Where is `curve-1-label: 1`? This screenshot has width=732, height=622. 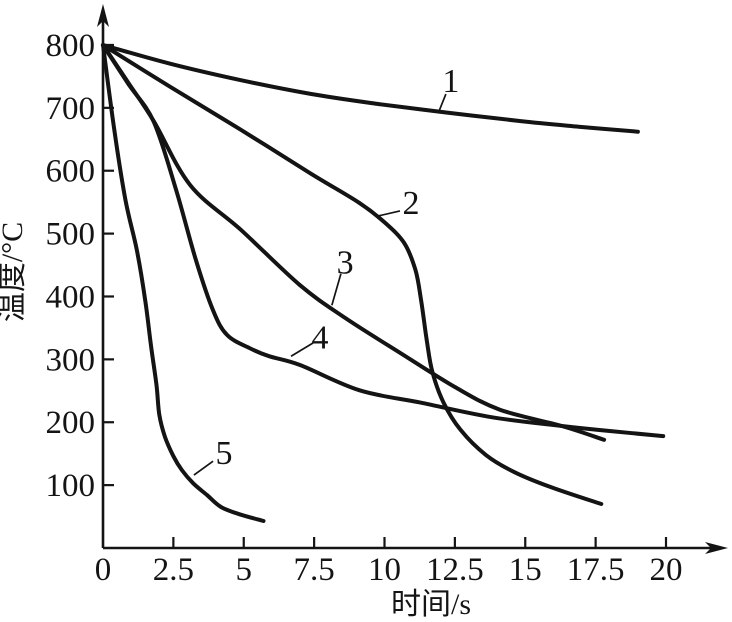
curve-1-label: 1 is located at coordinates (450, 81).